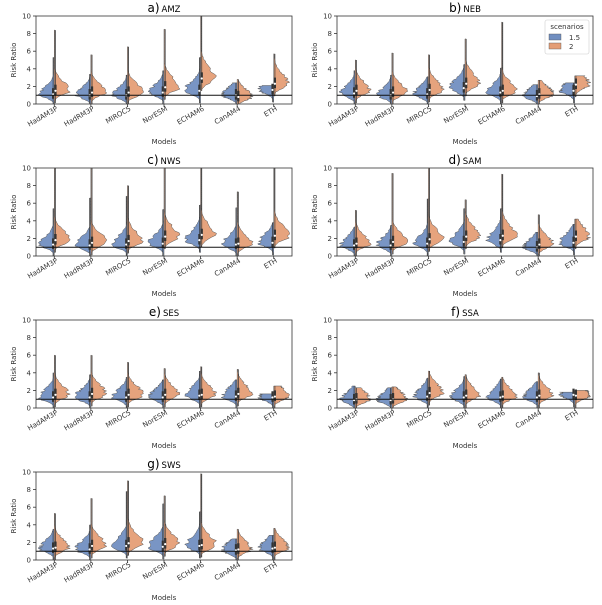 Image resolution: width=602 pixels, height=605 pixels. What do you see at coordinates (509, 62) in the screenshot?
I see `violin-2-ECHAM6` at bounding box center [509, 62].